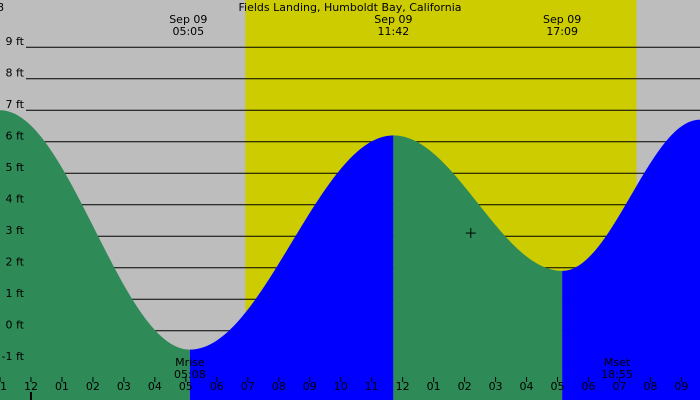  What do you see at coordinates (2, 7) in the screenshot?
I see `edge-label: 8` at bounding box center [2, 7].